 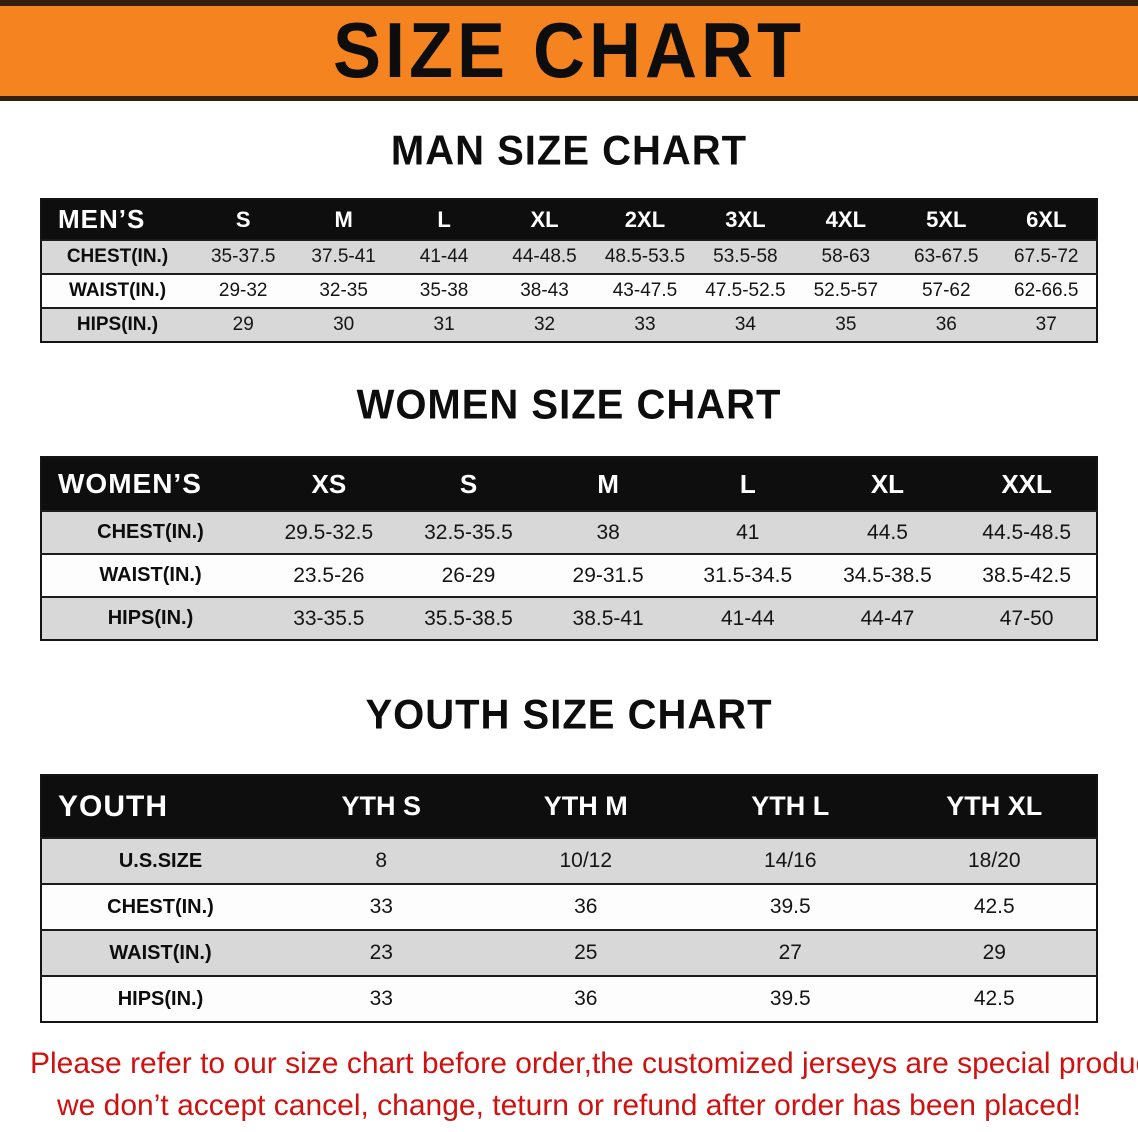 I want to click on size-value: 29-31.5, so click(x=608, y=575).